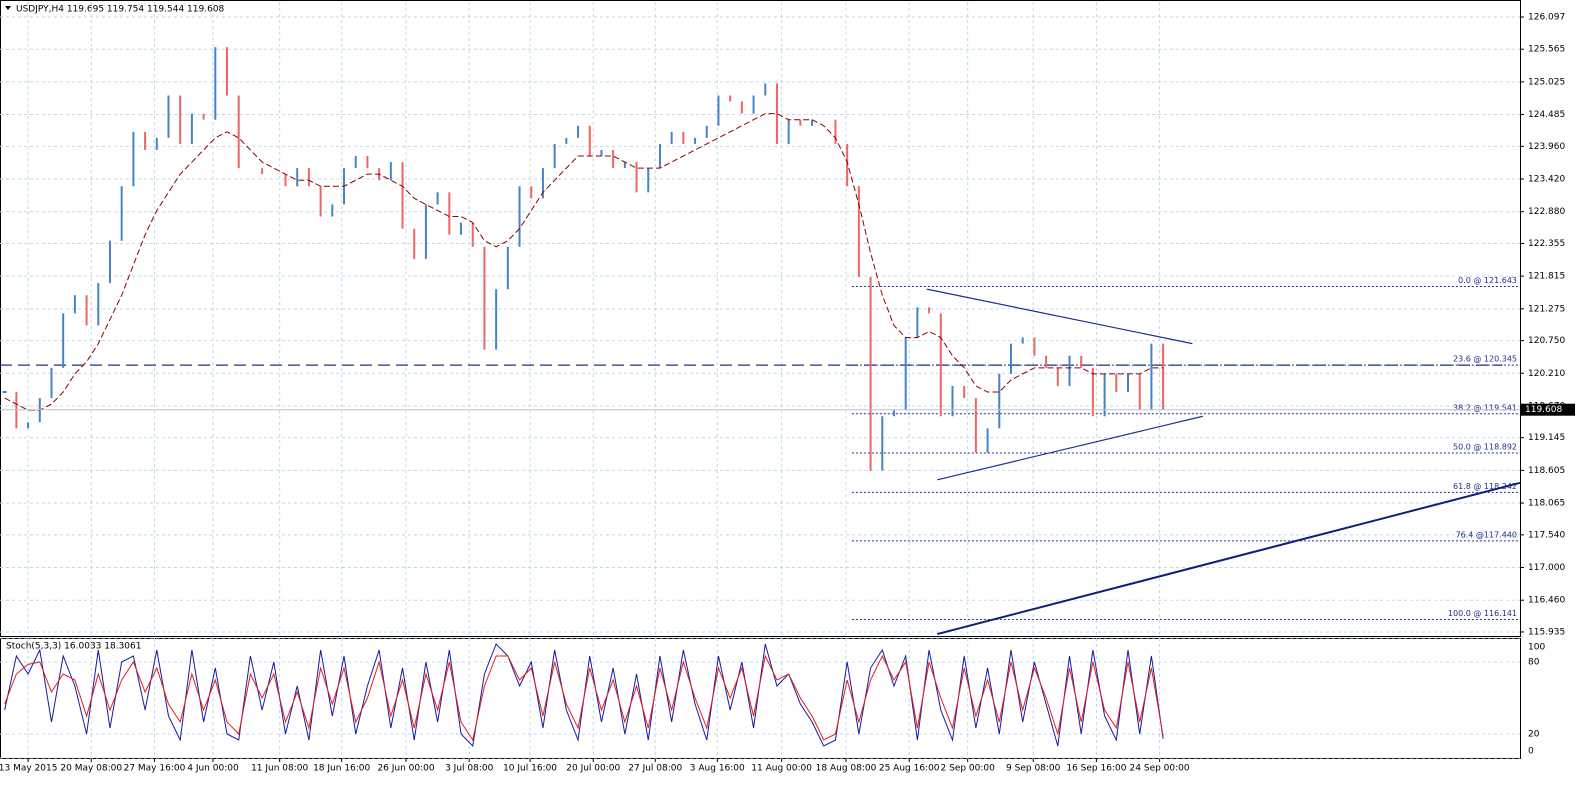  What do you see at coordinates (1487, 280) in the screenshot?
I see `fib-label: 0.0 @ 121.643` at bounding box center [1487, 280].